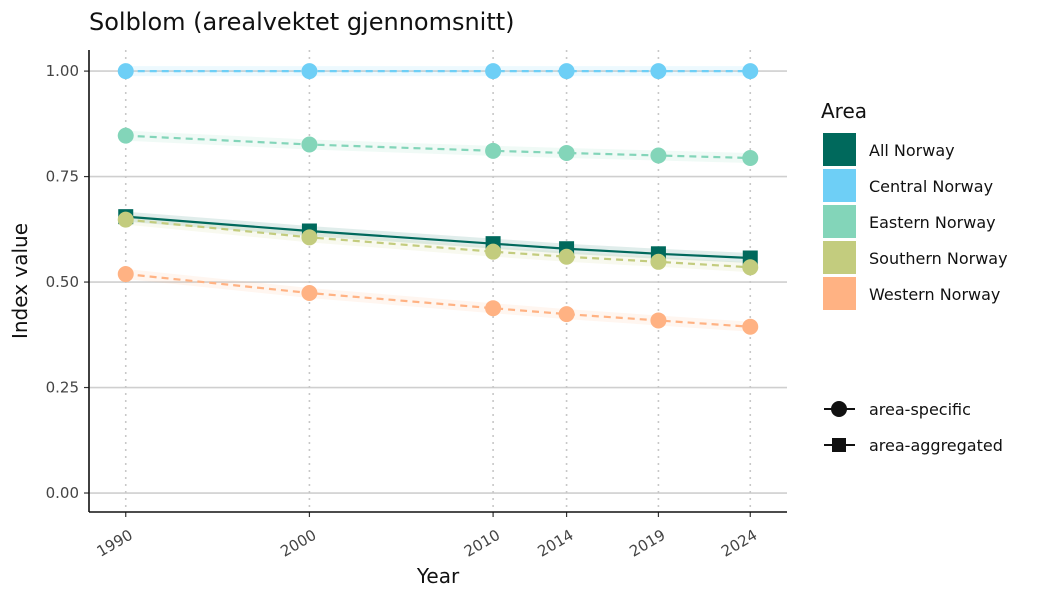  I want to click on legend-label: Western Norway, so click(934, 294).